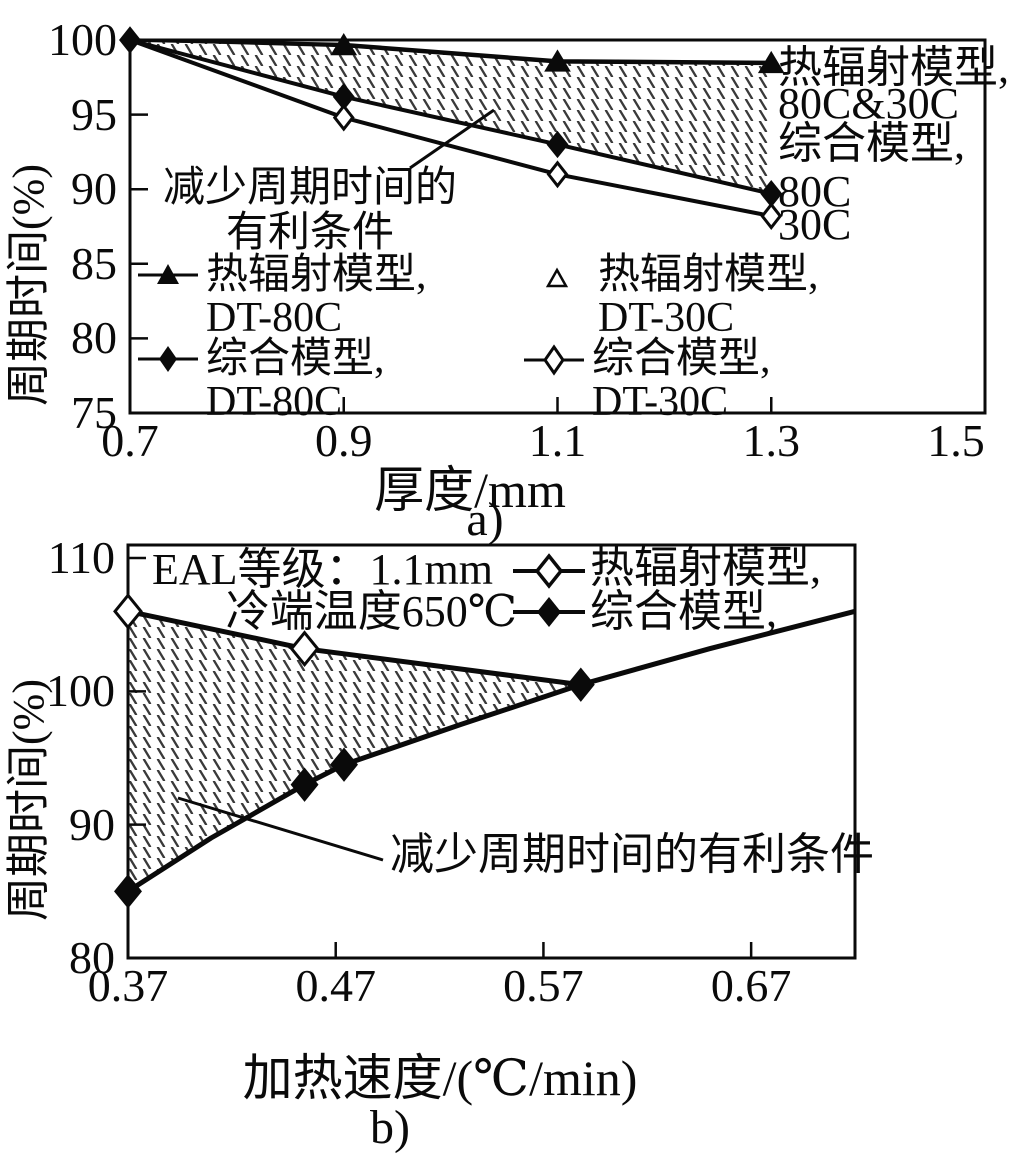  What do you see at coordinates (868, 103) in the screenshot?
I see `chart-a-end-label-80c-30c: 80C&30C` at bounding box center [868, 103].